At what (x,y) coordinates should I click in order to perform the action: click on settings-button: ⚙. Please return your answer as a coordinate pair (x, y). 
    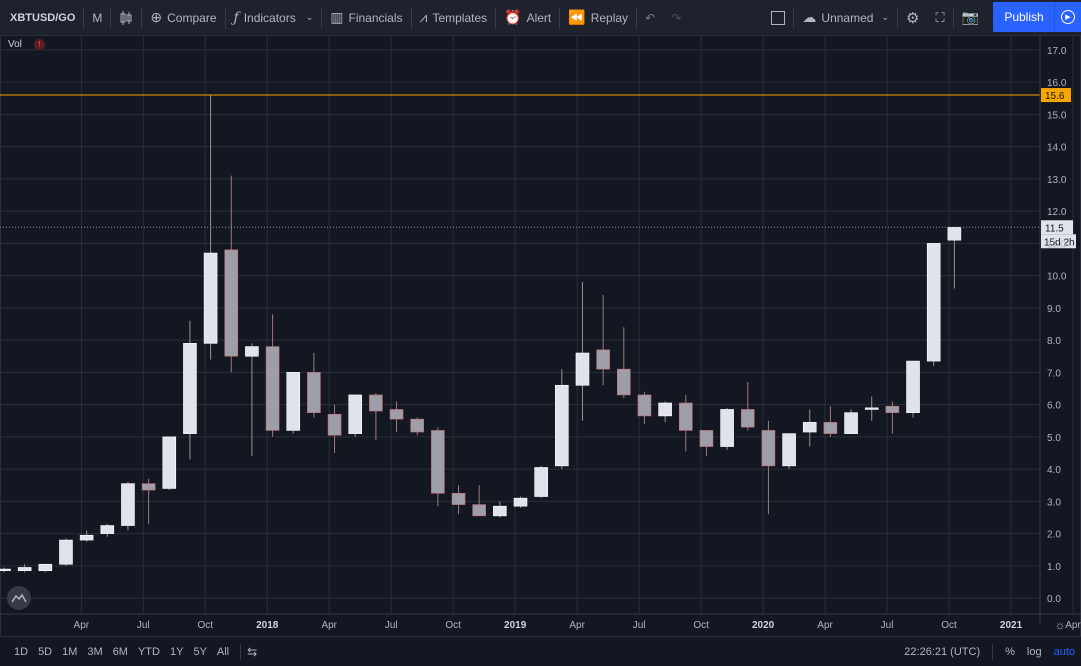
    Looking at the image, I should click on (912, 17).